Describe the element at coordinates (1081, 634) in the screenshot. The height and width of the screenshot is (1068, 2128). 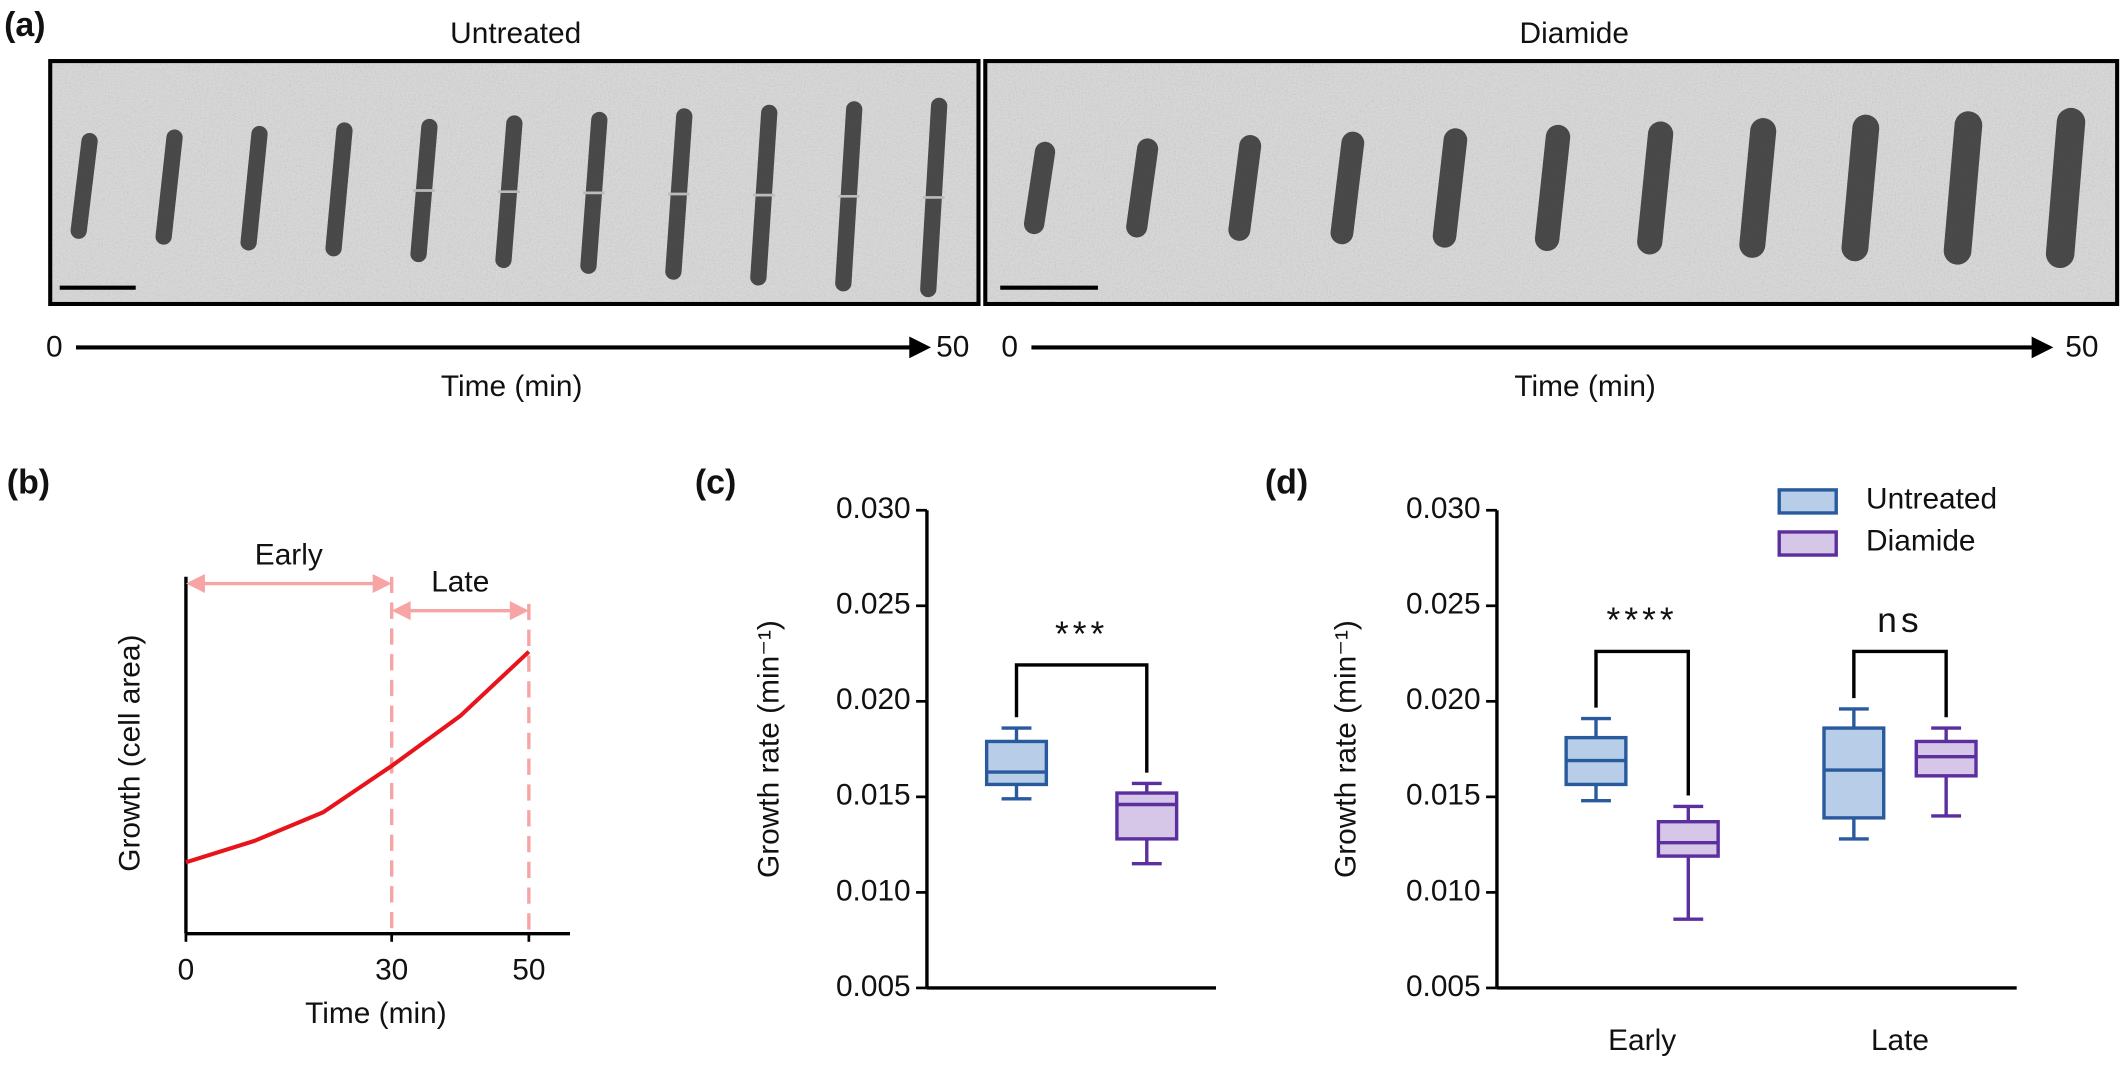
I see `significance-label: ***` at that location.